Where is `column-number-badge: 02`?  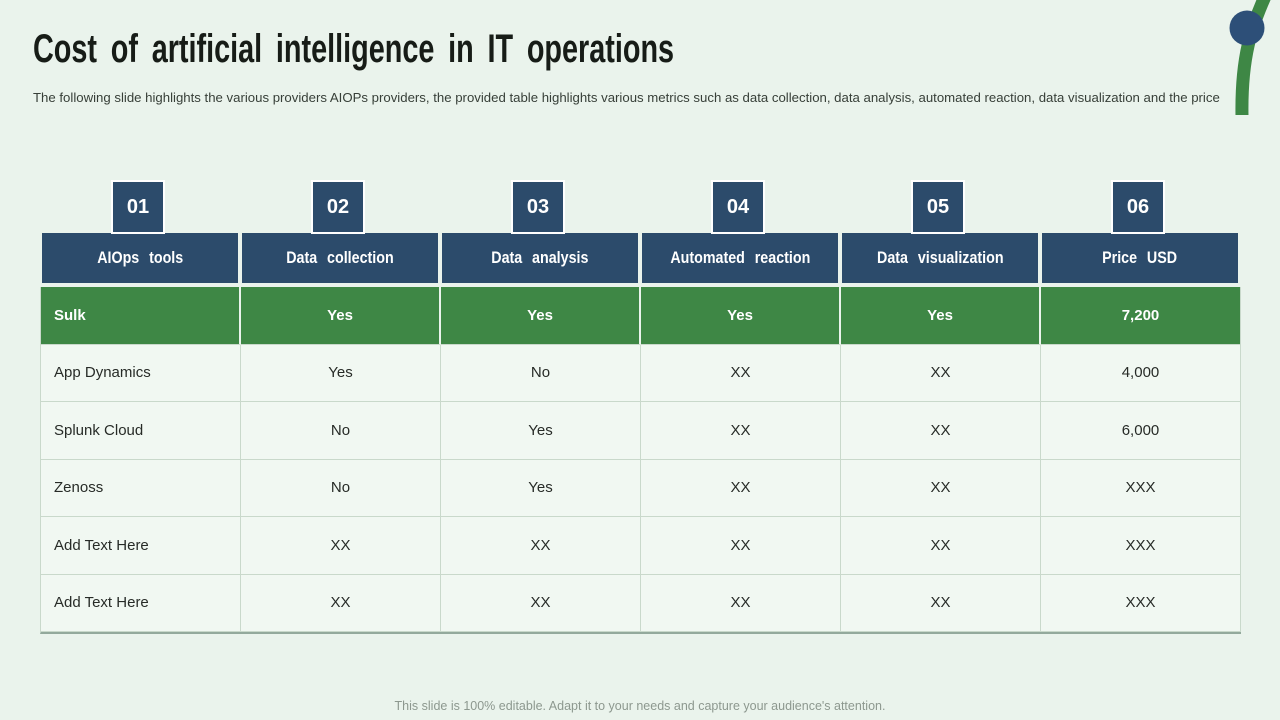
column-number-badge: 02 is located at coordinates (338, 207).